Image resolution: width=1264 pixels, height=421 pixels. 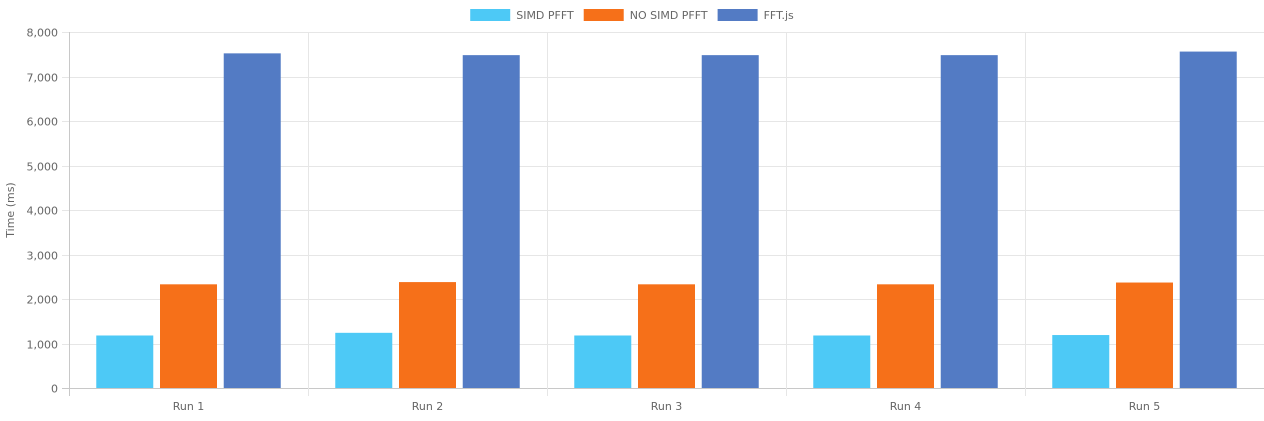 I want to click on y-tick-label: 2,000, so click(x=43, y=300).